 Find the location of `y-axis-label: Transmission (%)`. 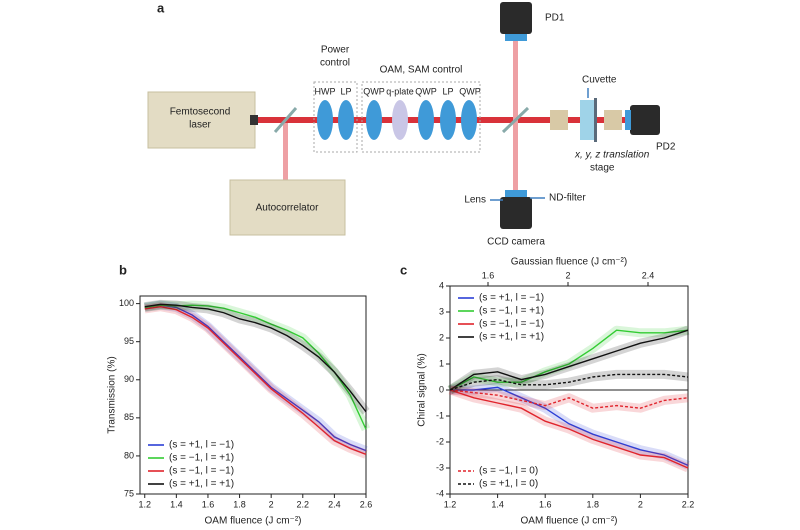

y-axis-label: Transmission (%) is located at coordinates (112, 394).